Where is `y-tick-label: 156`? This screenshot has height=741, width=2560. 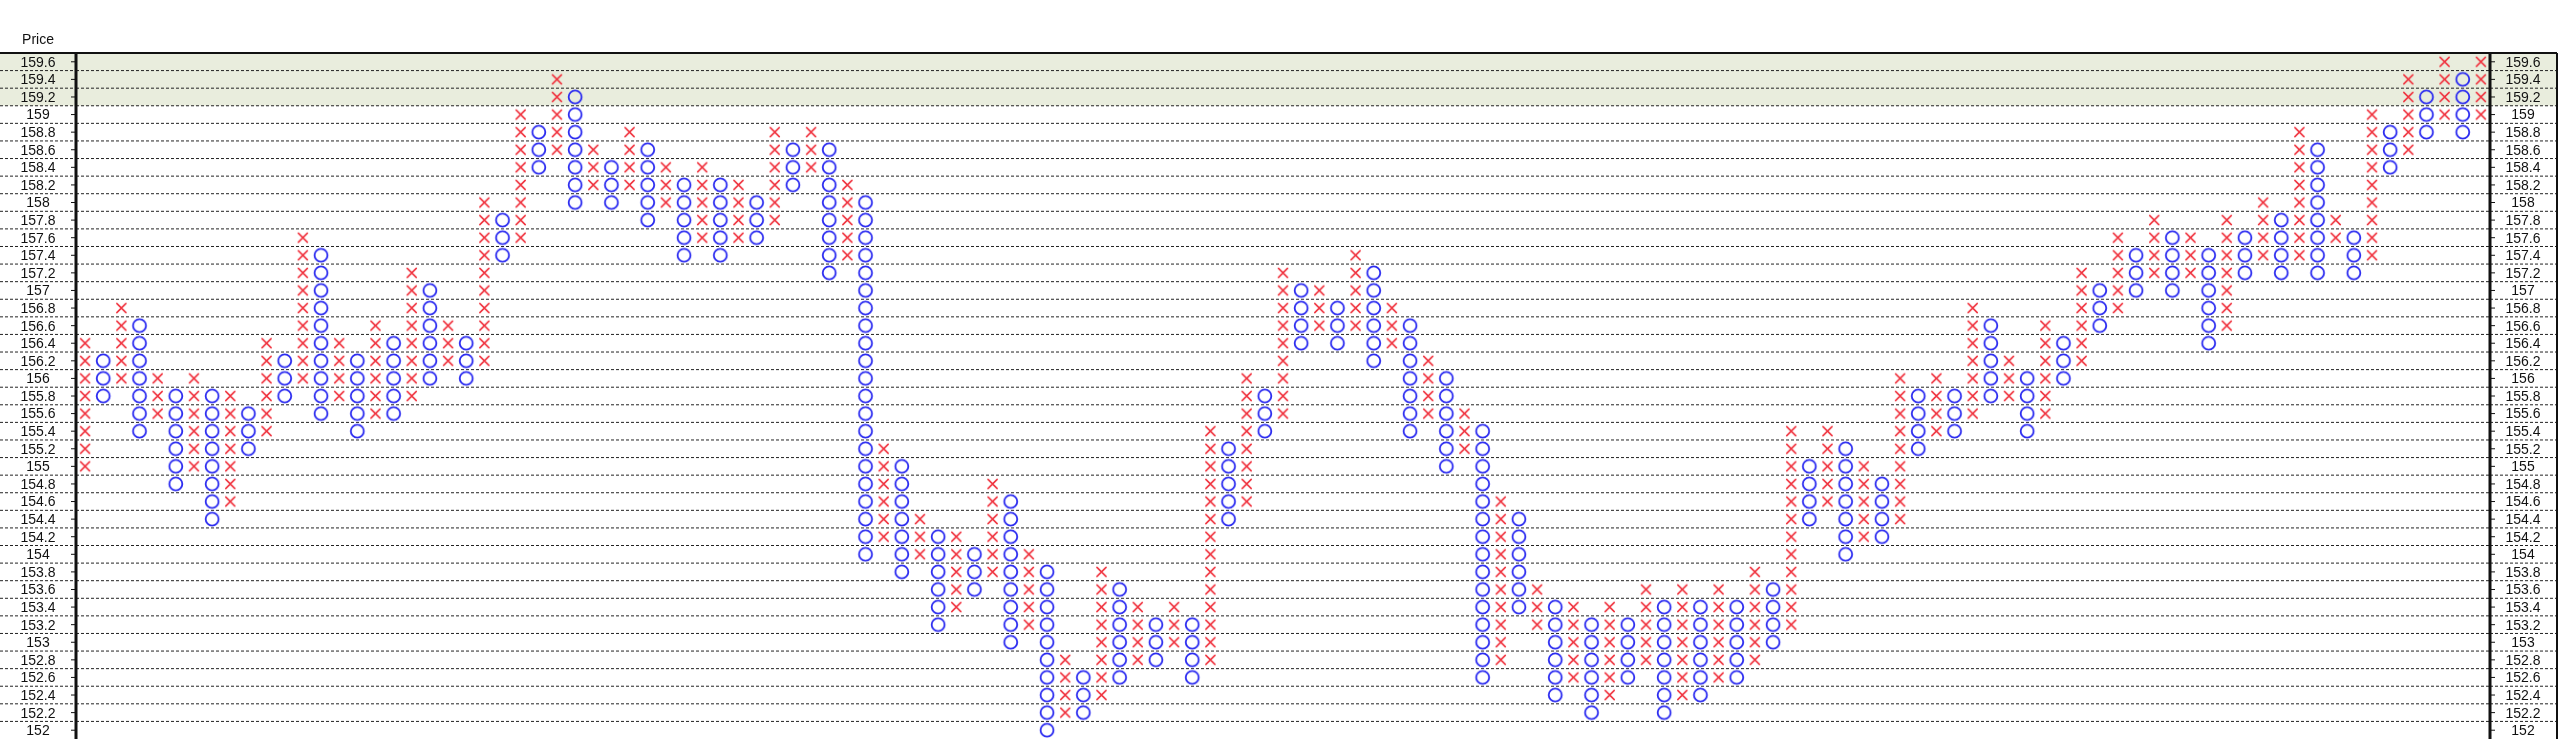 y-tick-label: 156 is located at coordinates (2523, 378).